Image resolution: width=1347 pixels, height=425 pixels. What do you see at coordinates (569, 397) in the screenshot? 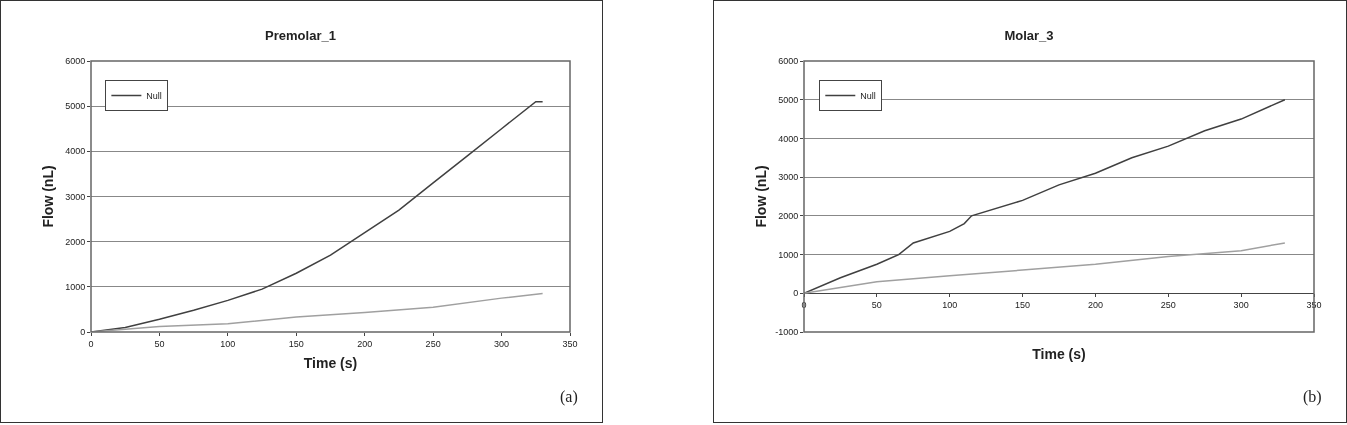
I see `text: (a)` at bounding box center [569, 397].